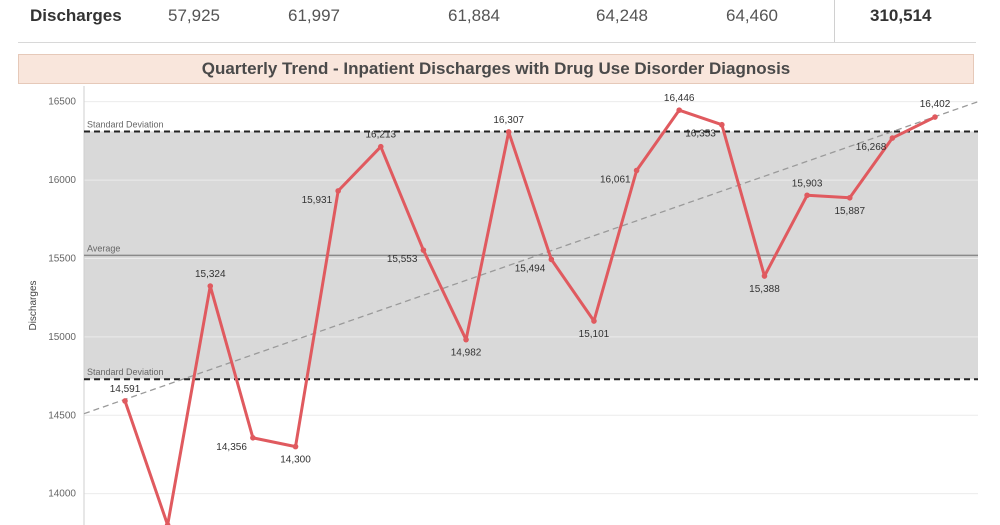 Image resolution: width=1000 pixels, height=525 pixels. I want to click on data-label: 16,402, so click(935, 104).